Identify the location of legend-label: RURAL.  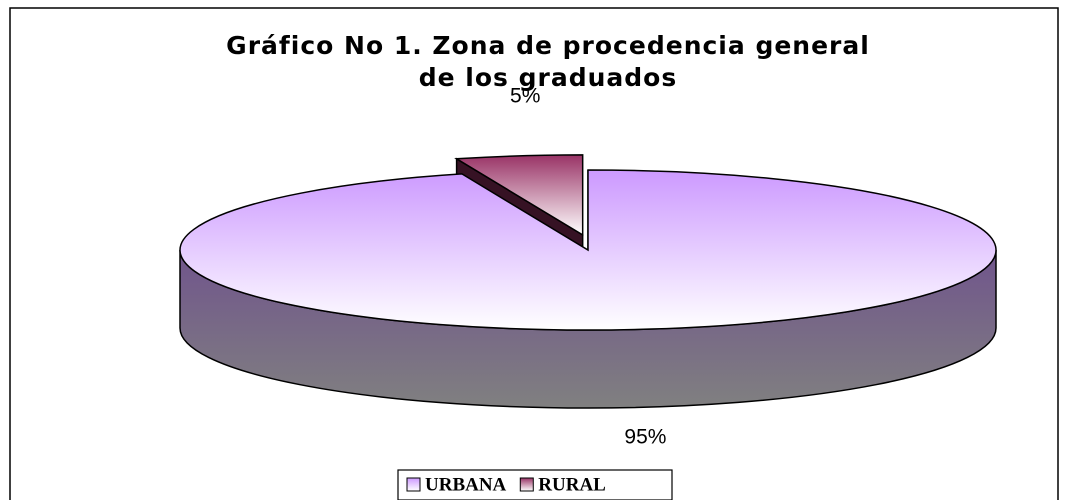
(572, 484).